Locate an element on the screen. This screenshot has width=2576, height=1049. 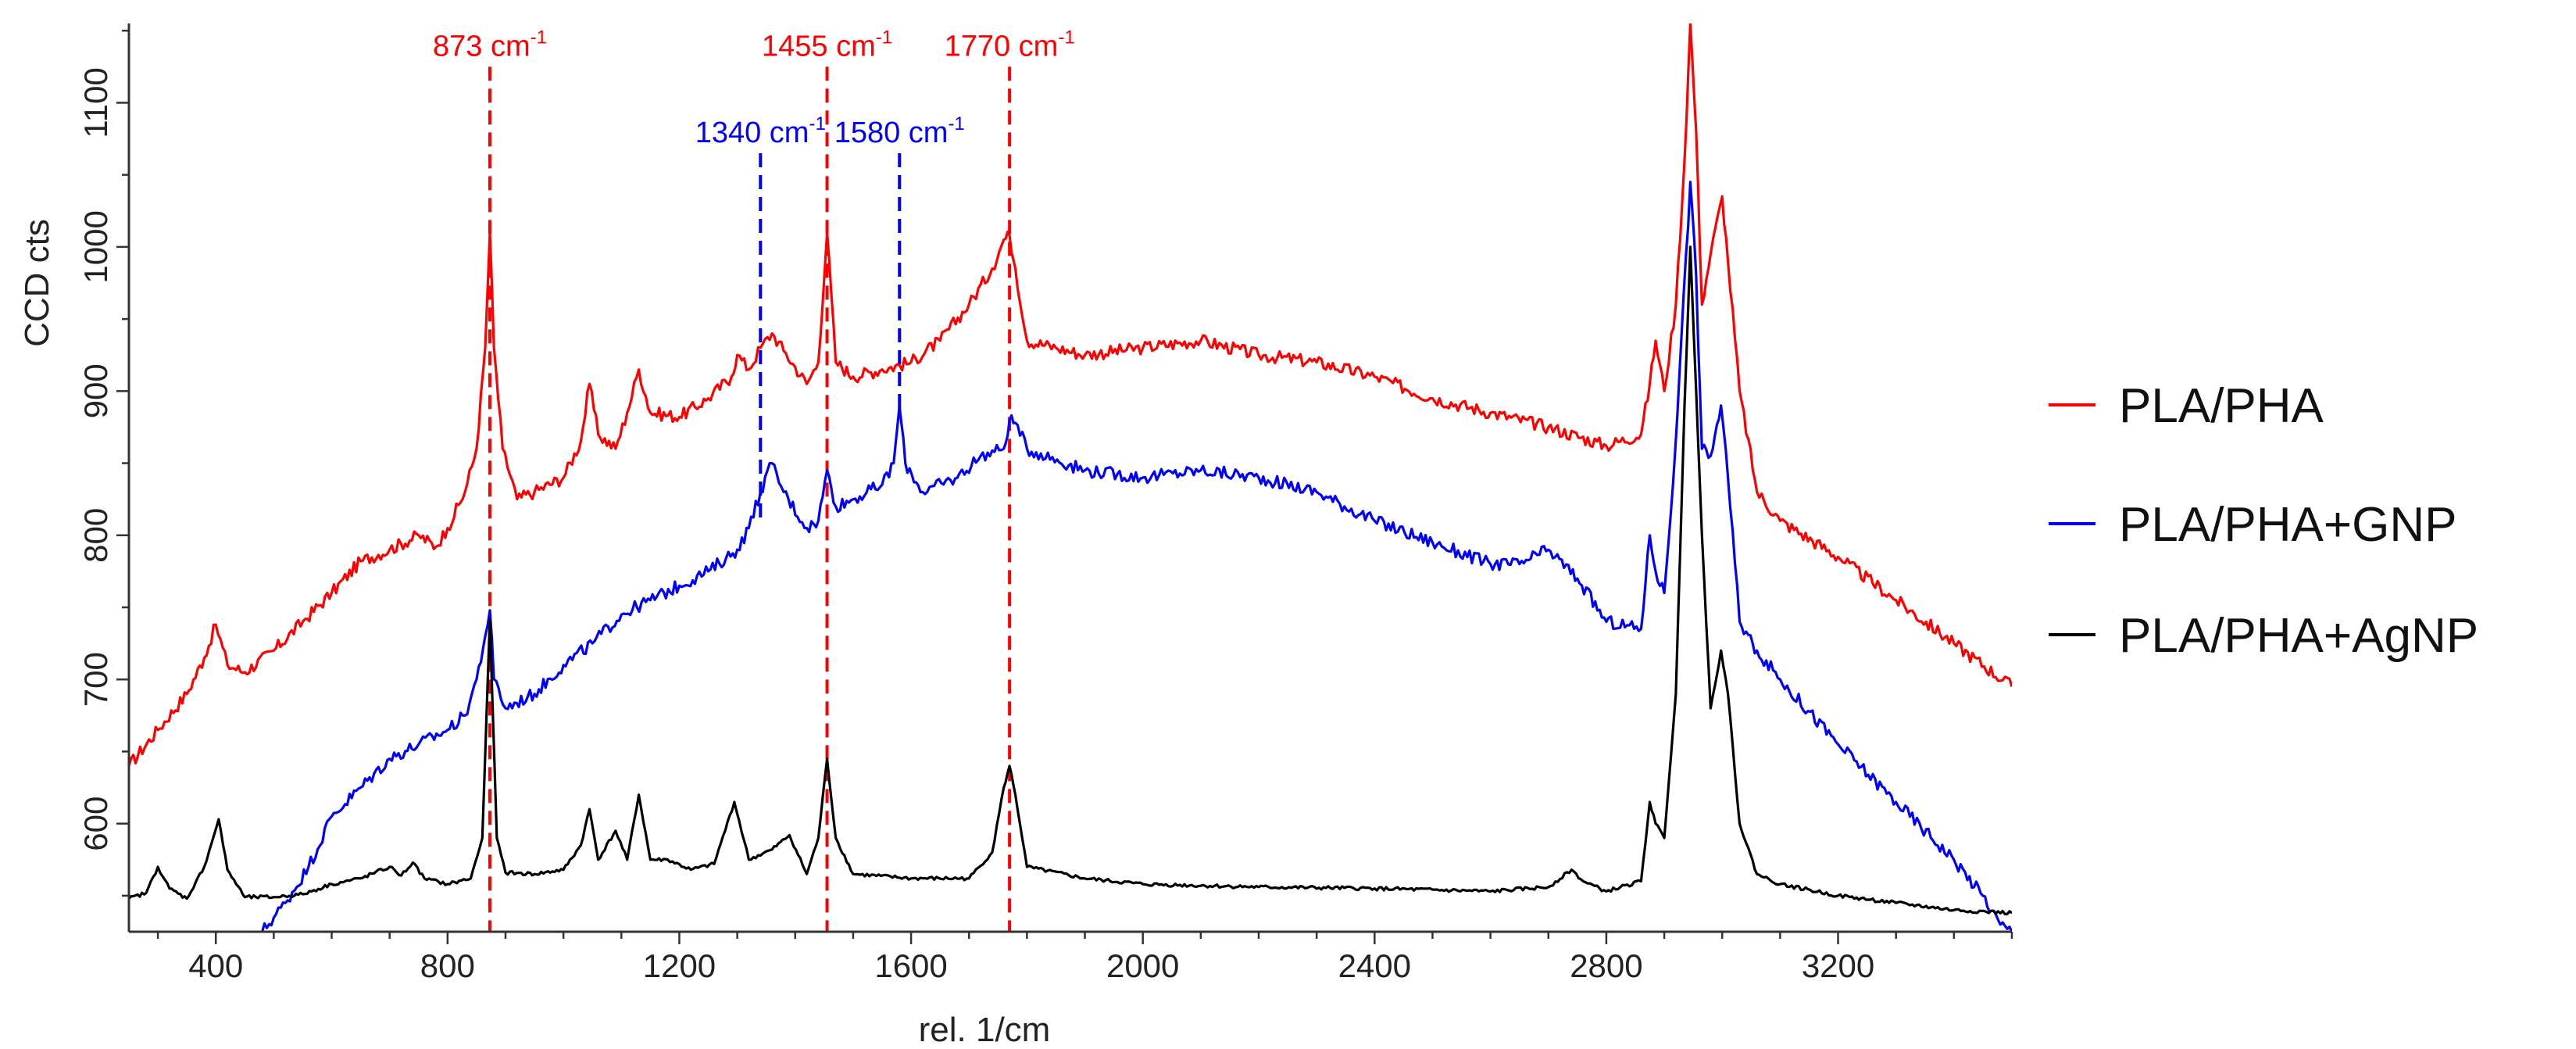
x-tick-label: 1200 is located at coordinates (680, 965).